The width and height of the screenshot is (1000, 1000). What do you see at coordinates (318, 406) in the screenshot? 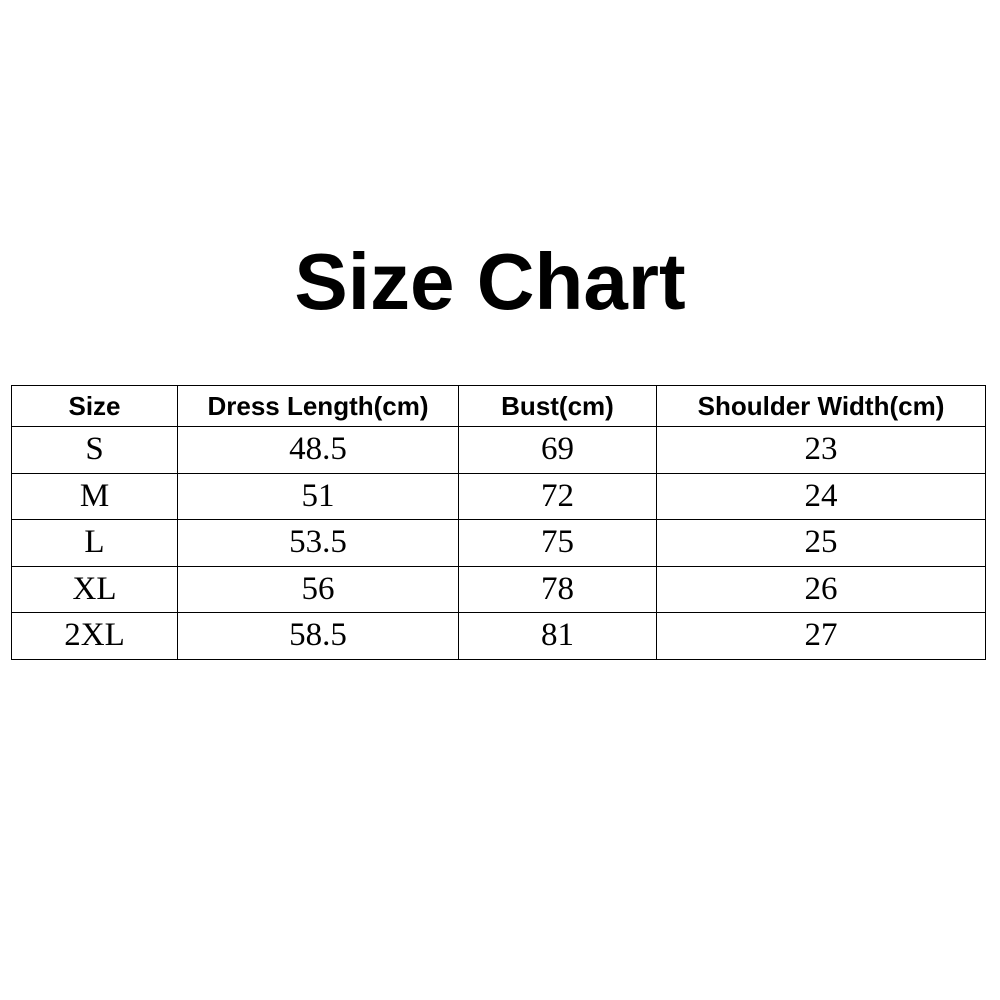
I see `header-dress-length: Dress Length(cm)` at bounding box center [318, 406].